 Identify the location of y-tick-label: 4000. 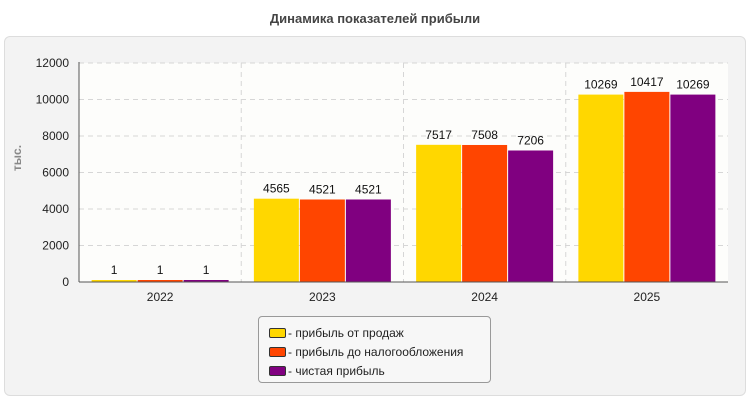
(55, 209).